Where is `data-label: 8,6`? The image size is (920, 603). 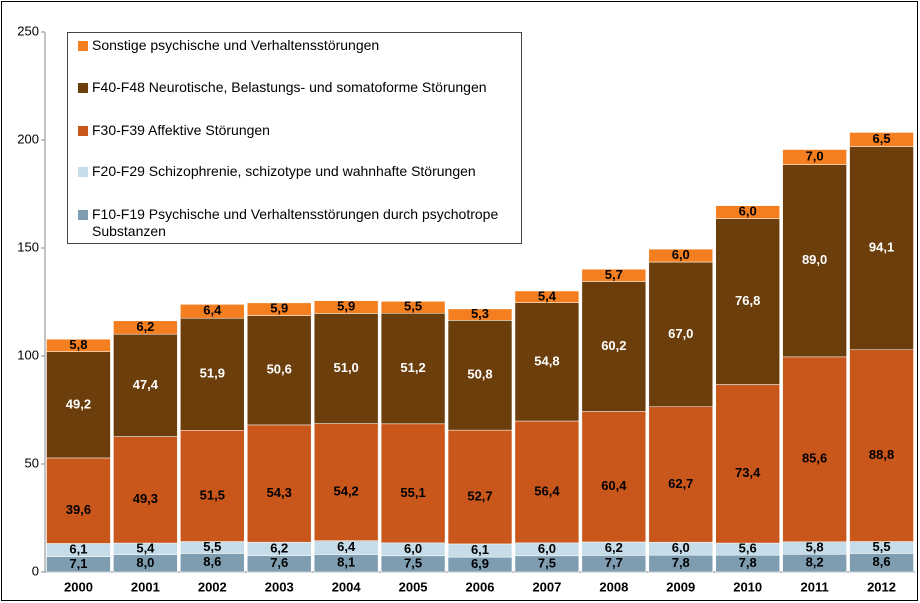
data-label: 8,6 is located at coordinates (212, 561).